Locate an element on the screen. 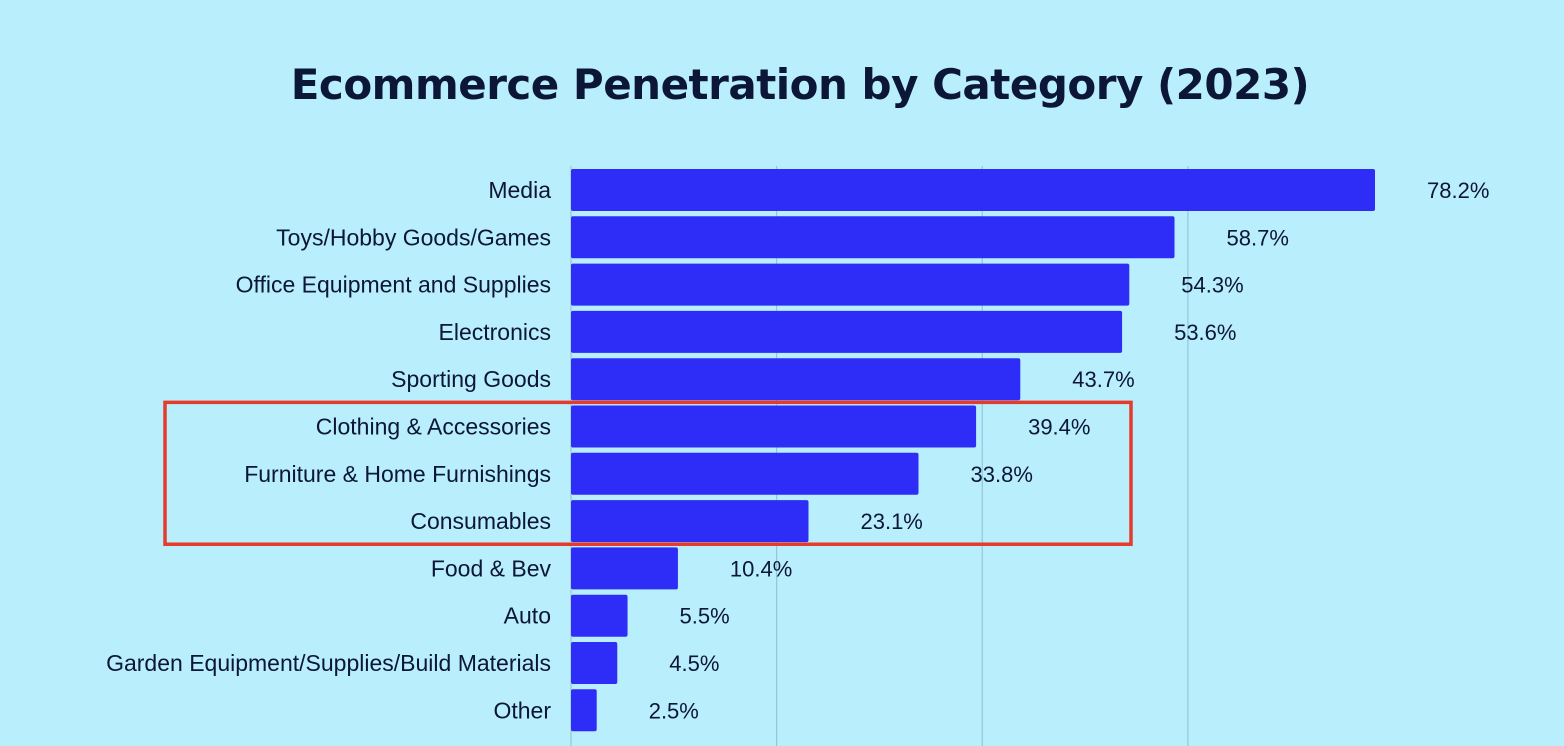 The height and width of the screenshot is (746, 1564). value-label-6: 33.8% is located at coordinates (1002, 474).